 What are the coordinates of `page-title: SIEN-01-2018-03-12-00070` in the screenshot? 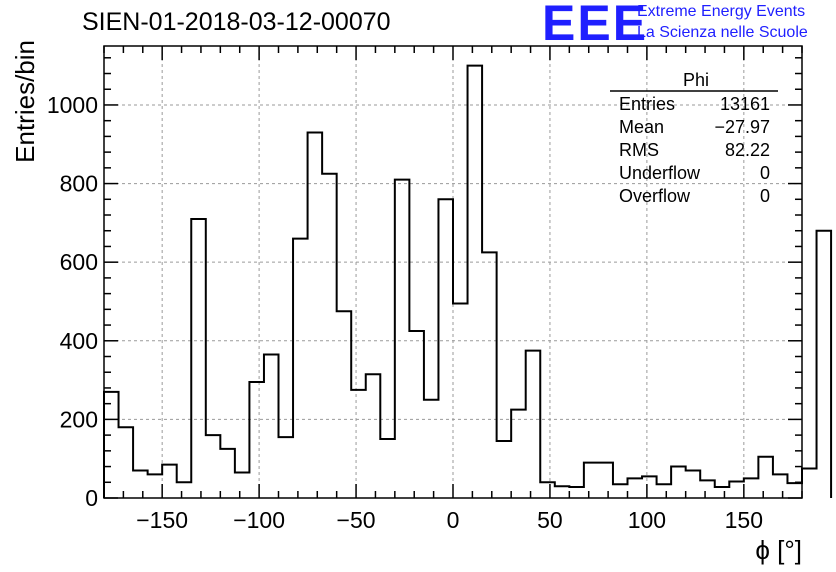 It's located at (236, 22).